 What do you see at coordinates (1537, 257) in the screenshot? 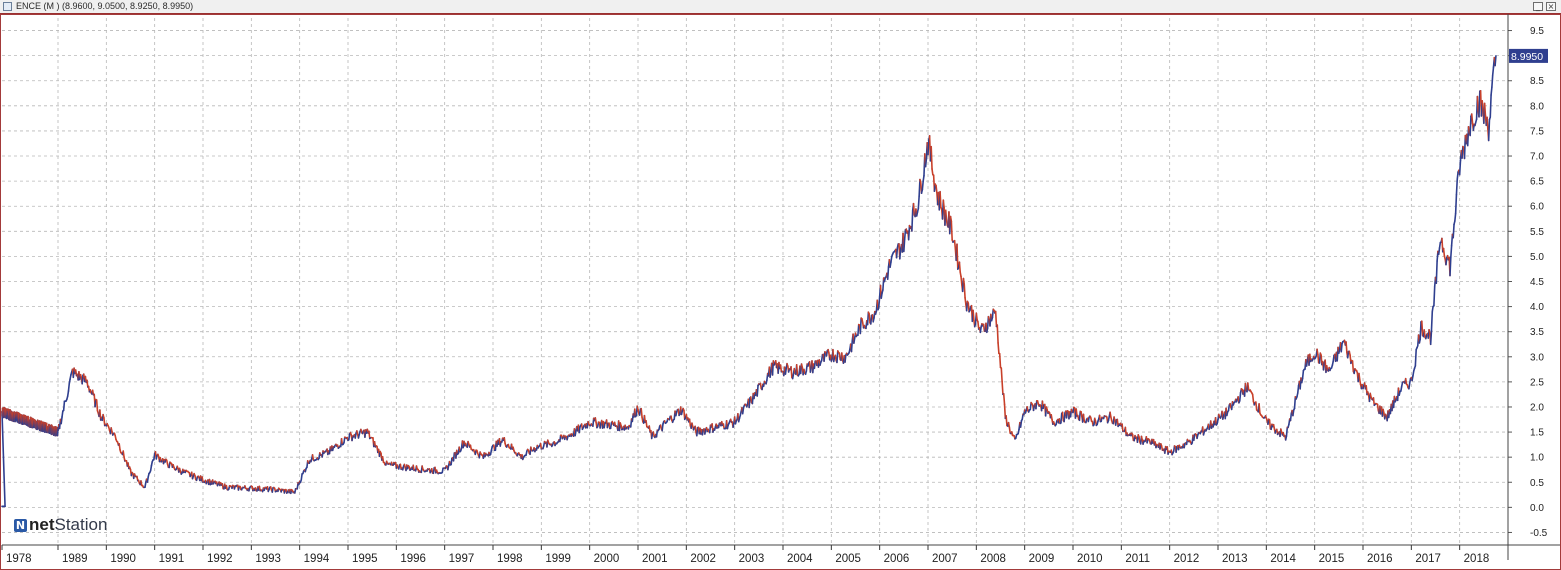
I see `y-tick-label: 5.0` at bounding box center [1537, 257].